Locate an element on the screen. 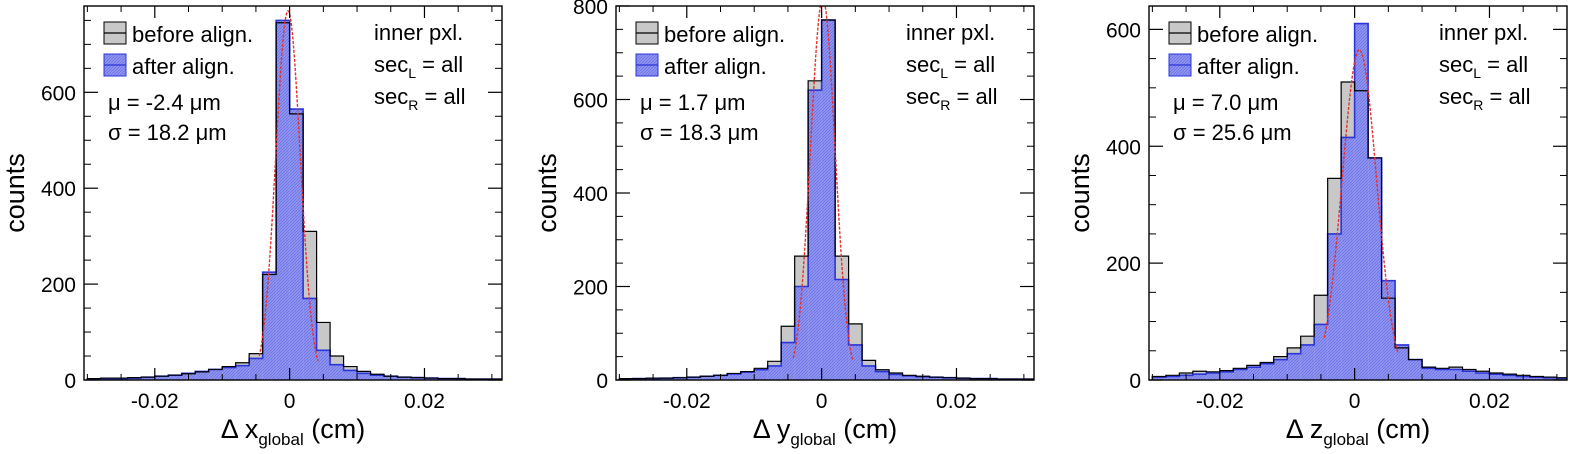  x-axis-label-main: Δ y is located at coordinates (772, 429).